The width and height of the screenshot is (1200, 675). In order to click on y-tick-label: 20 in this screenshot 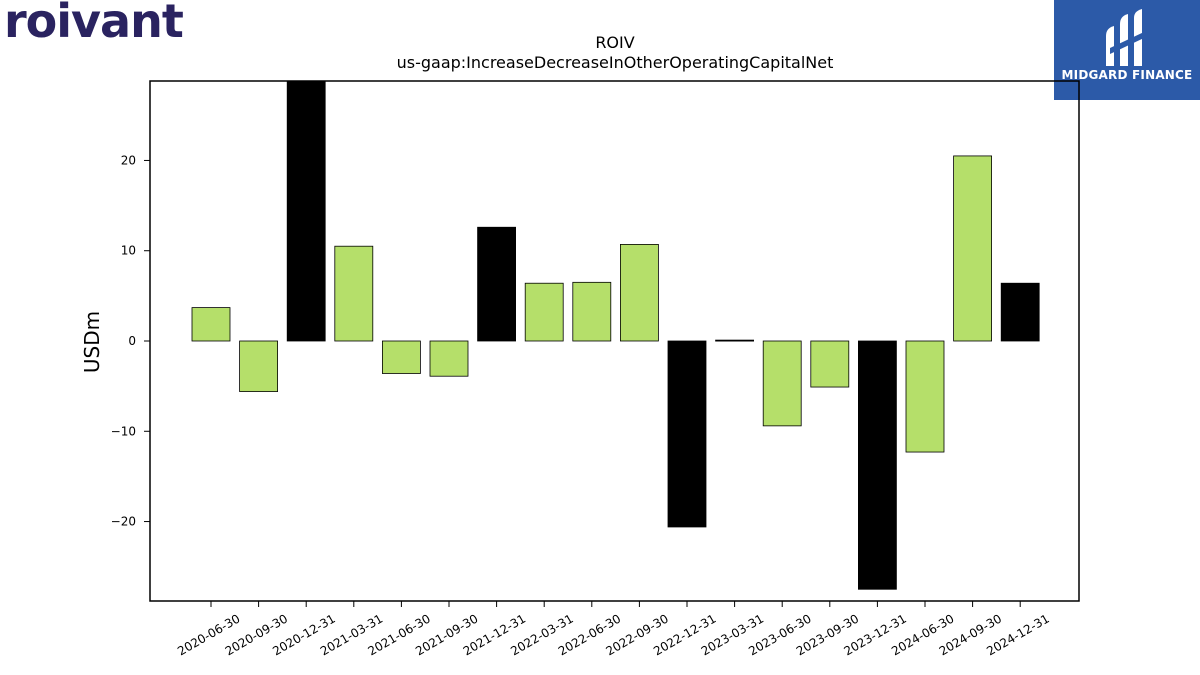, I will do `click(128, 160)`.